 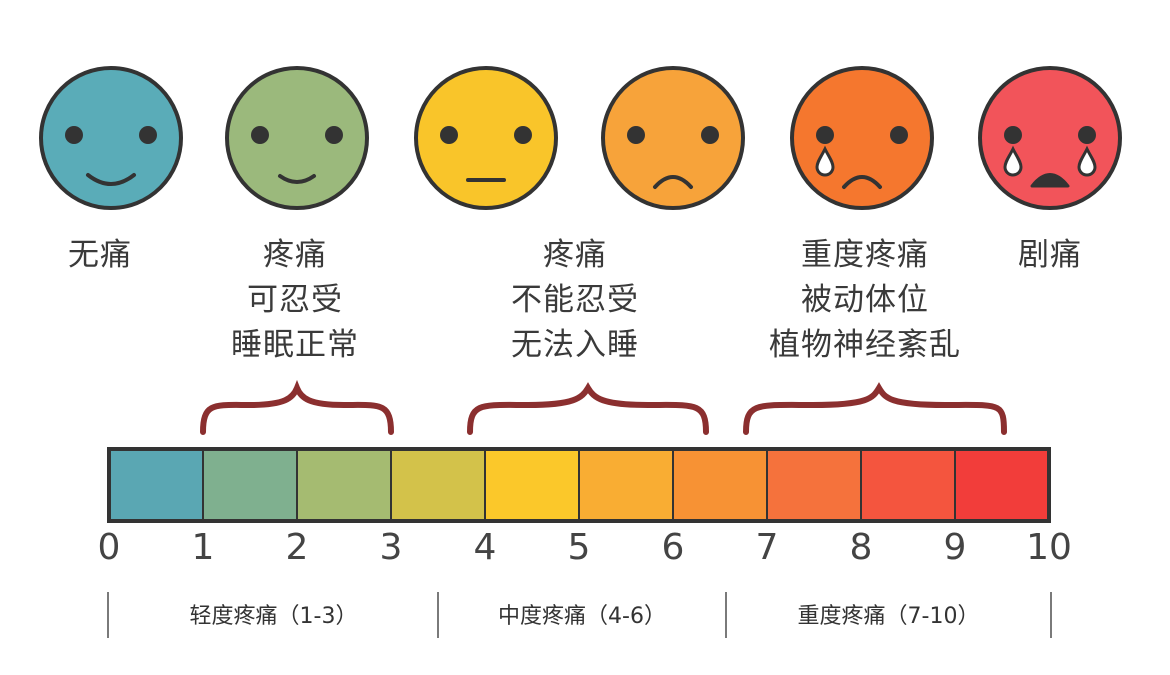 I want to click on face-mild-pain, so click(x=297, y=138).